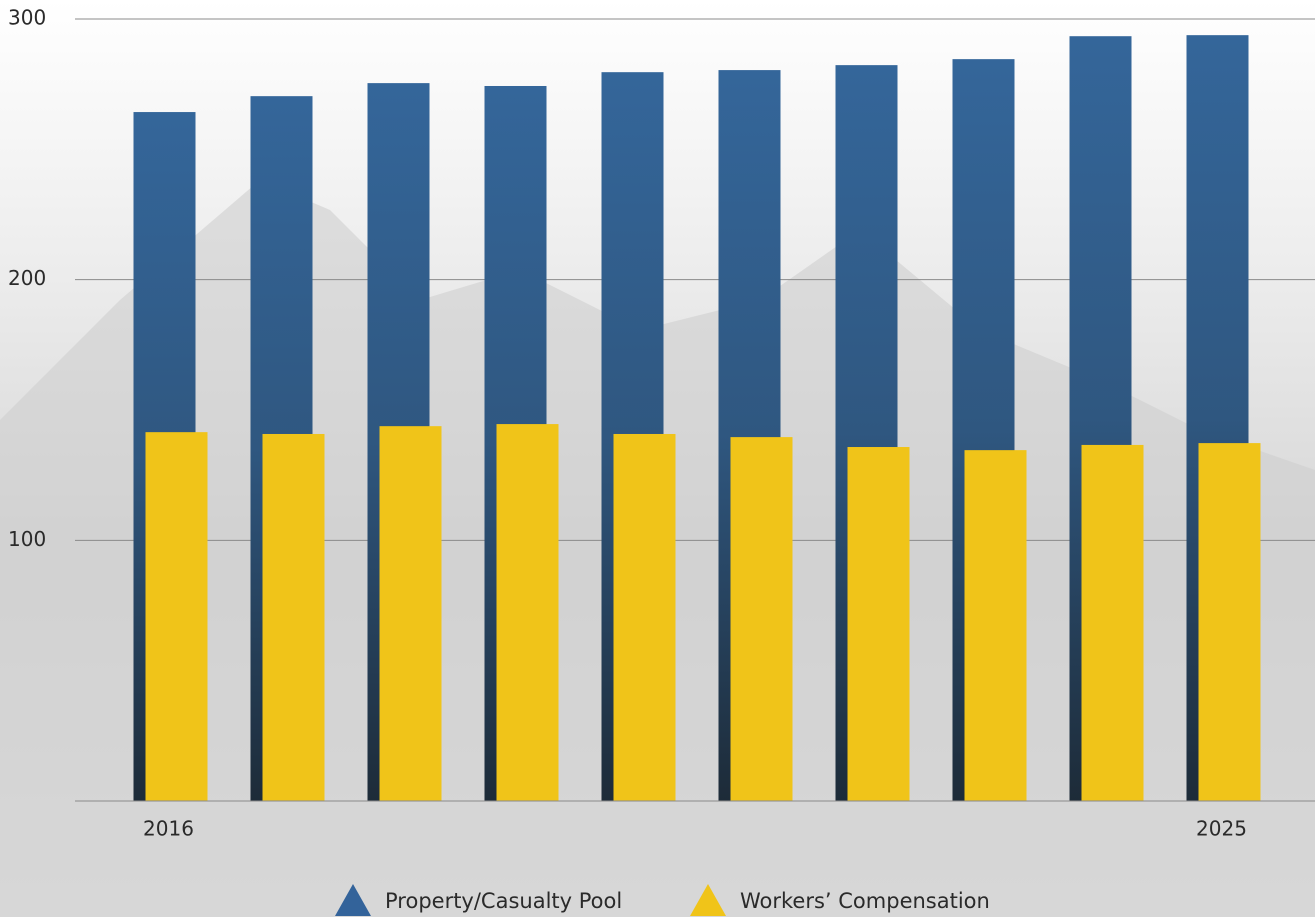  What do you see at coordinates (27, 278) in the screenshot?
I see `y-tick-label: 200` at bounding box center [27, 278].